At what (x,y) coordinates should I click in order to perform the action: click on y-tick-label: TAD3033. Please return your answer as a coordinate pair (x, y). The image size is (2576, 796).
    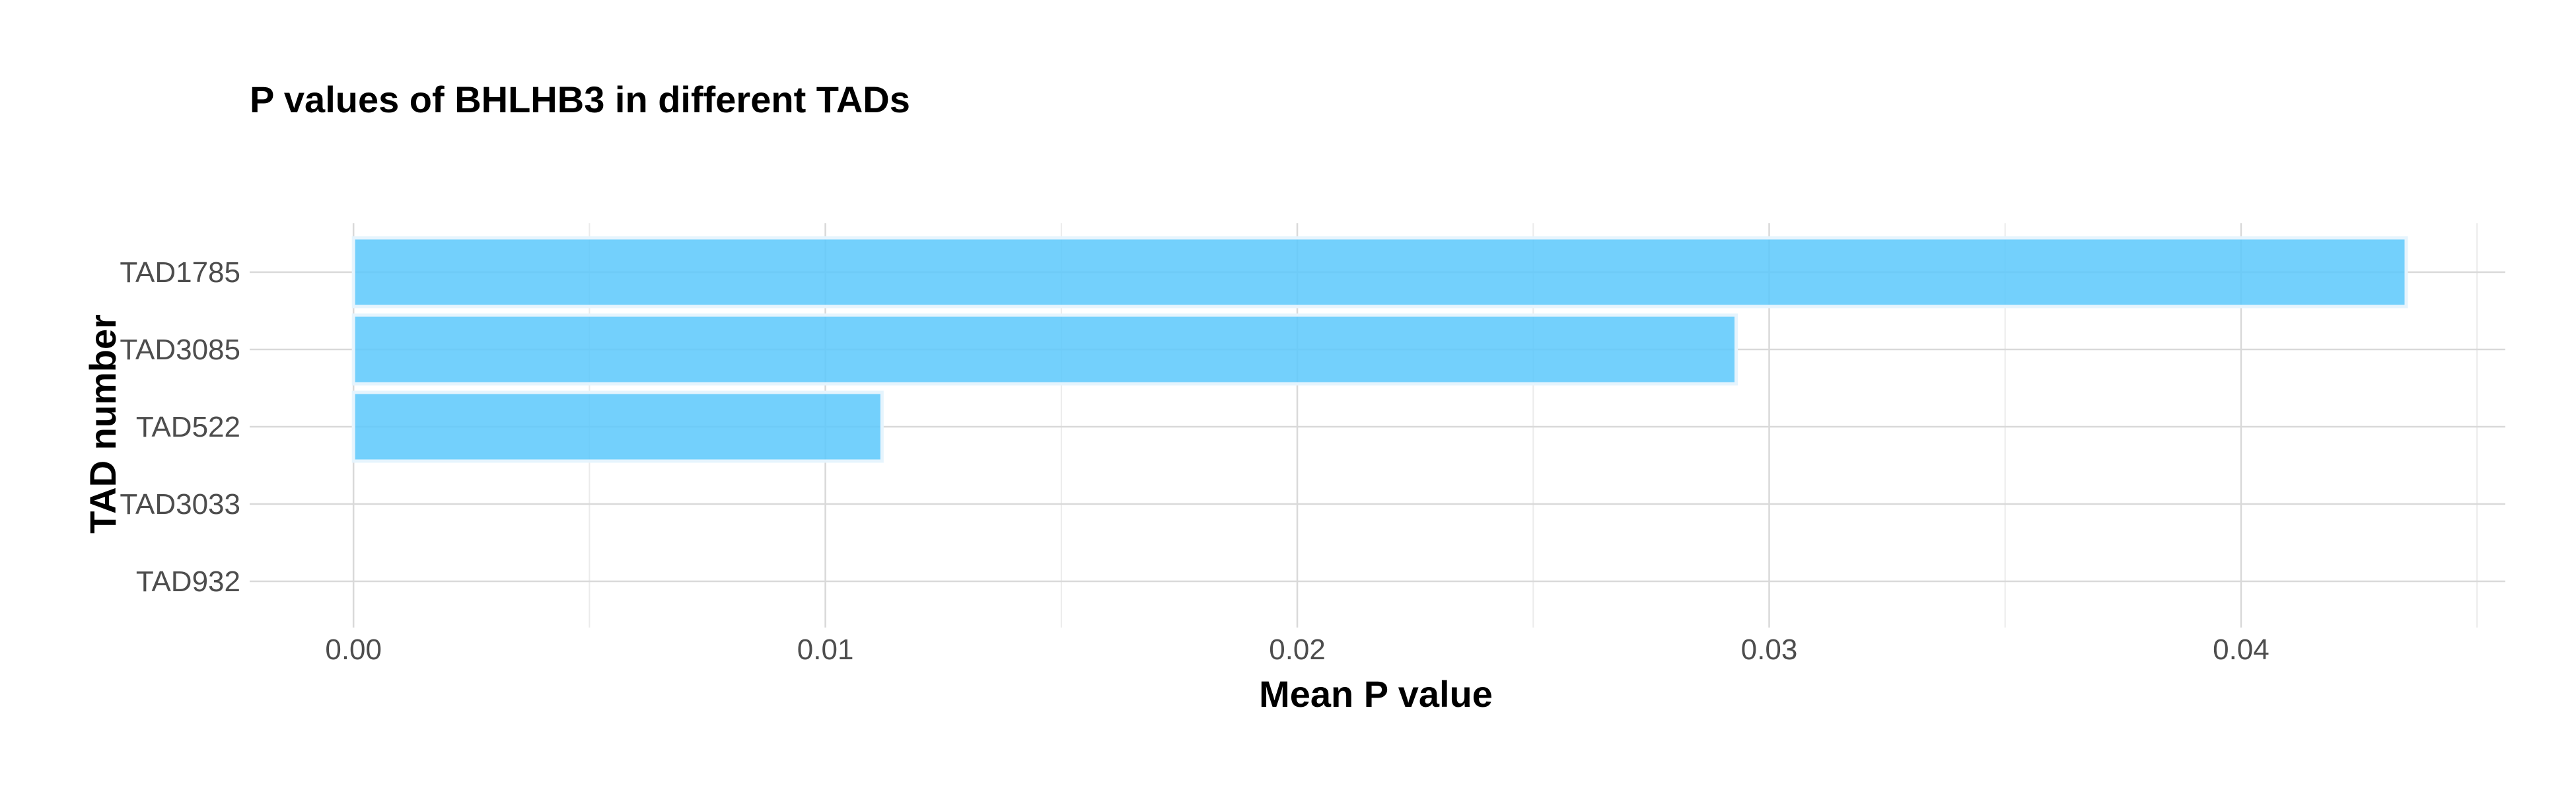
    Looking at the image, I should click on (180, 504).